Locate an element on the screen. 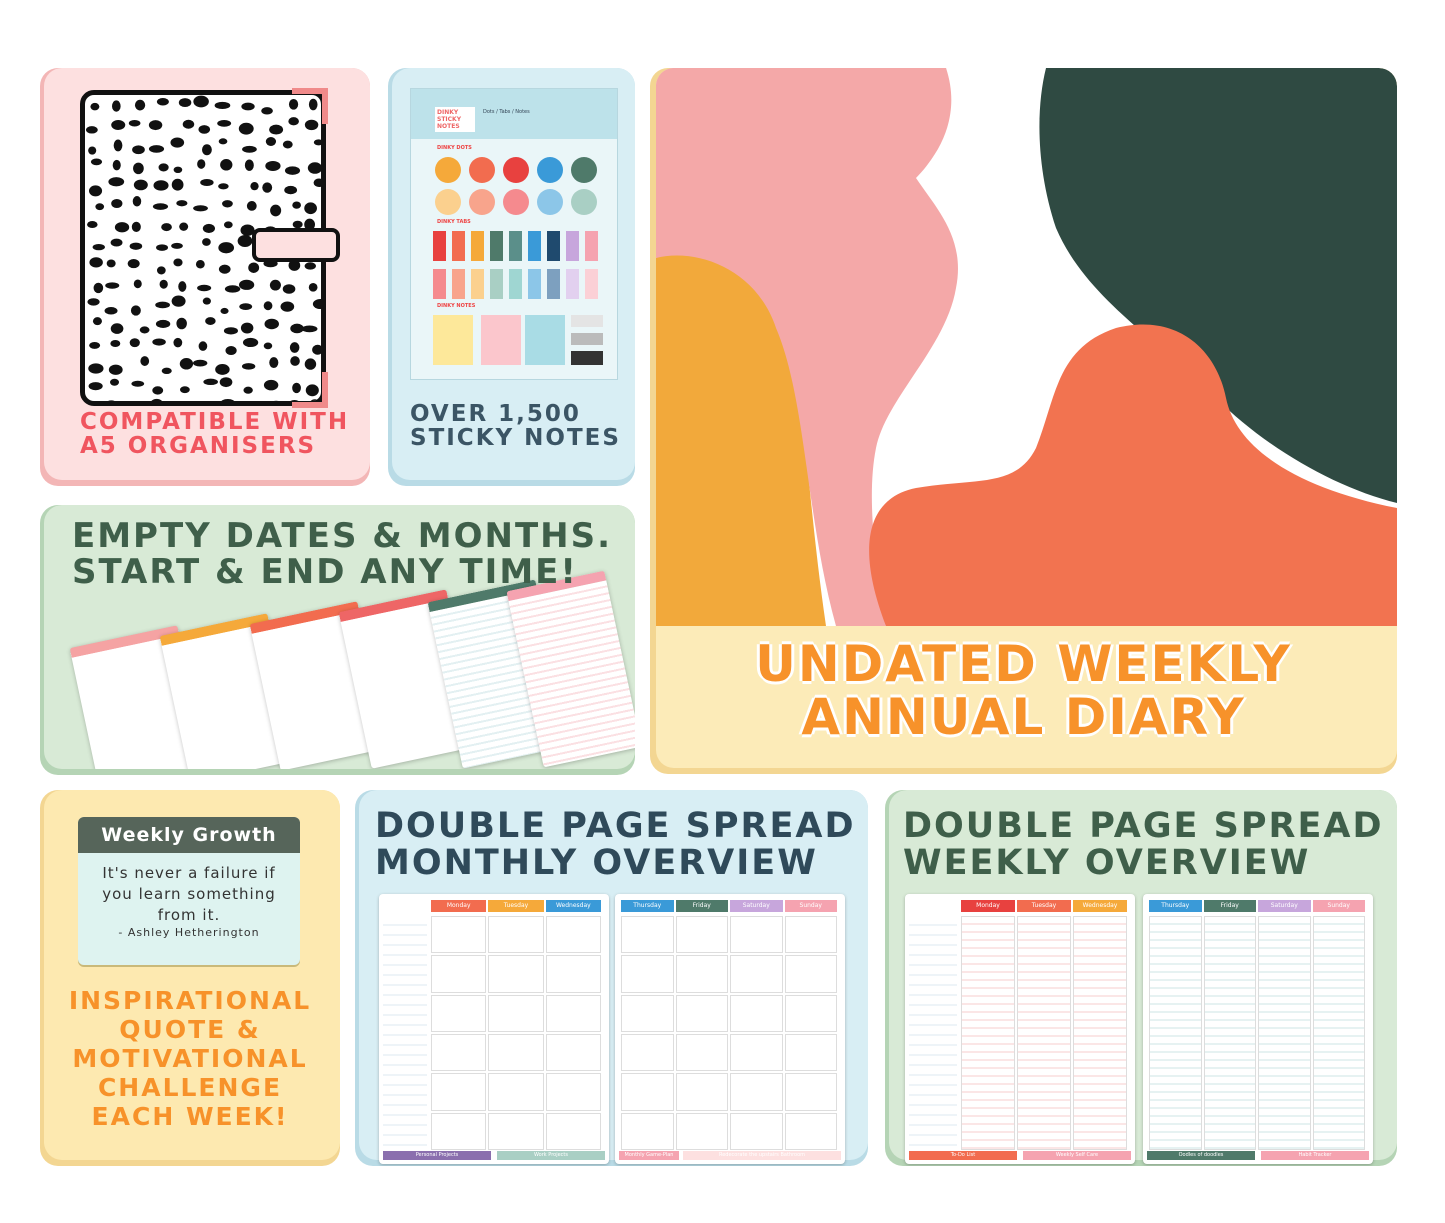 The image size is (1445, 1223). note-grey is located at coordinates (587, 321).